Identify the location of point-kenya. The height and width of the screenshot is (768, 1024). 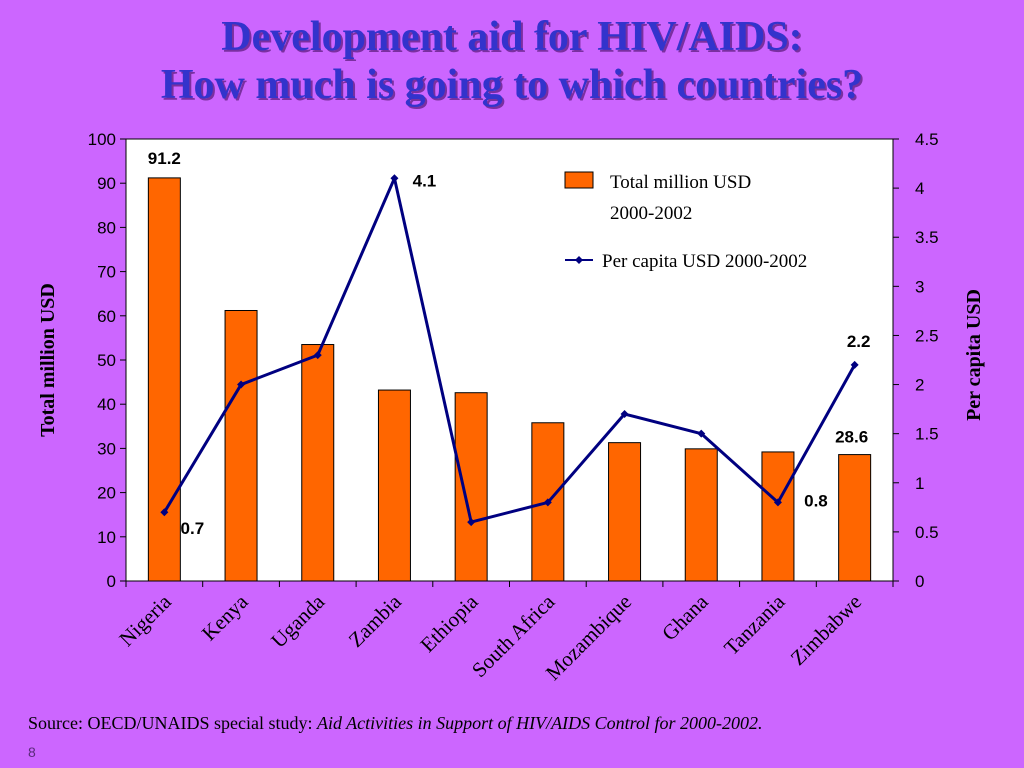
(241, 384).